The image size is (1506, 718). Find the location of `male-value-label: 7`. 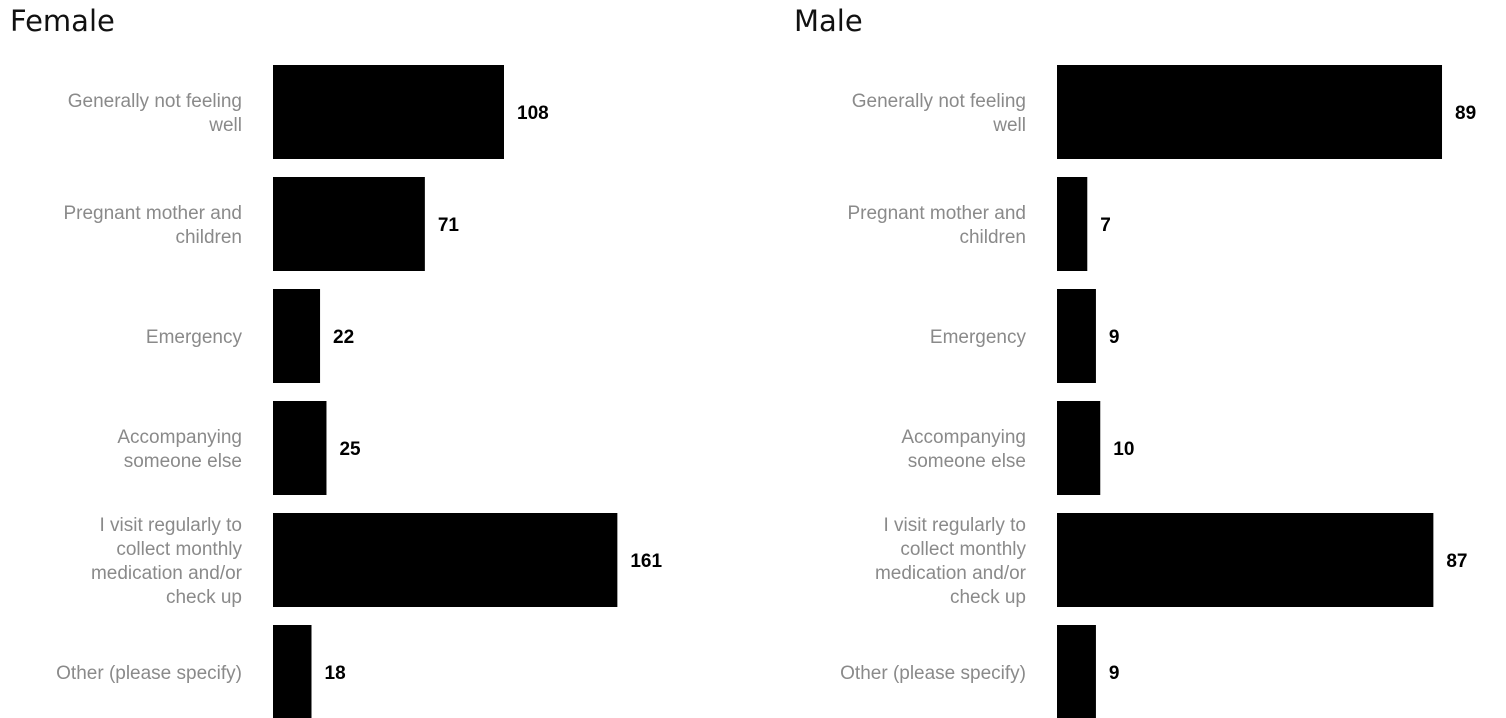

male-value-label: 7 is located at coordinates (1105, 225).